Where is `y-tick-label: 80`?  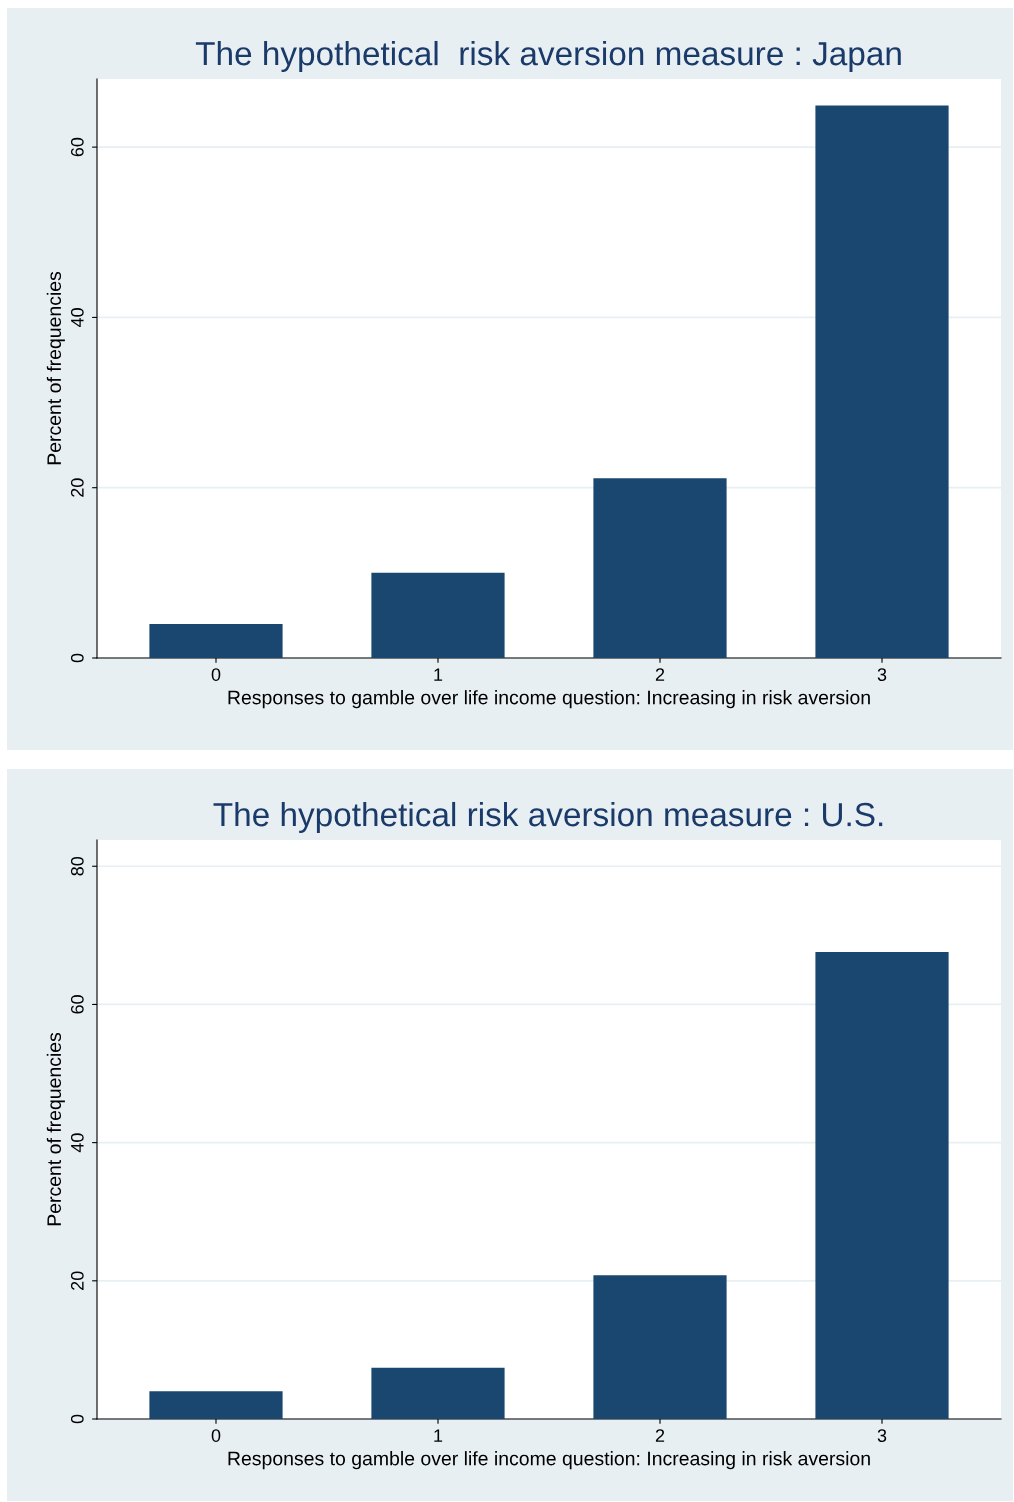
y-tick-label: 80 is located at coordinates (77, 866).